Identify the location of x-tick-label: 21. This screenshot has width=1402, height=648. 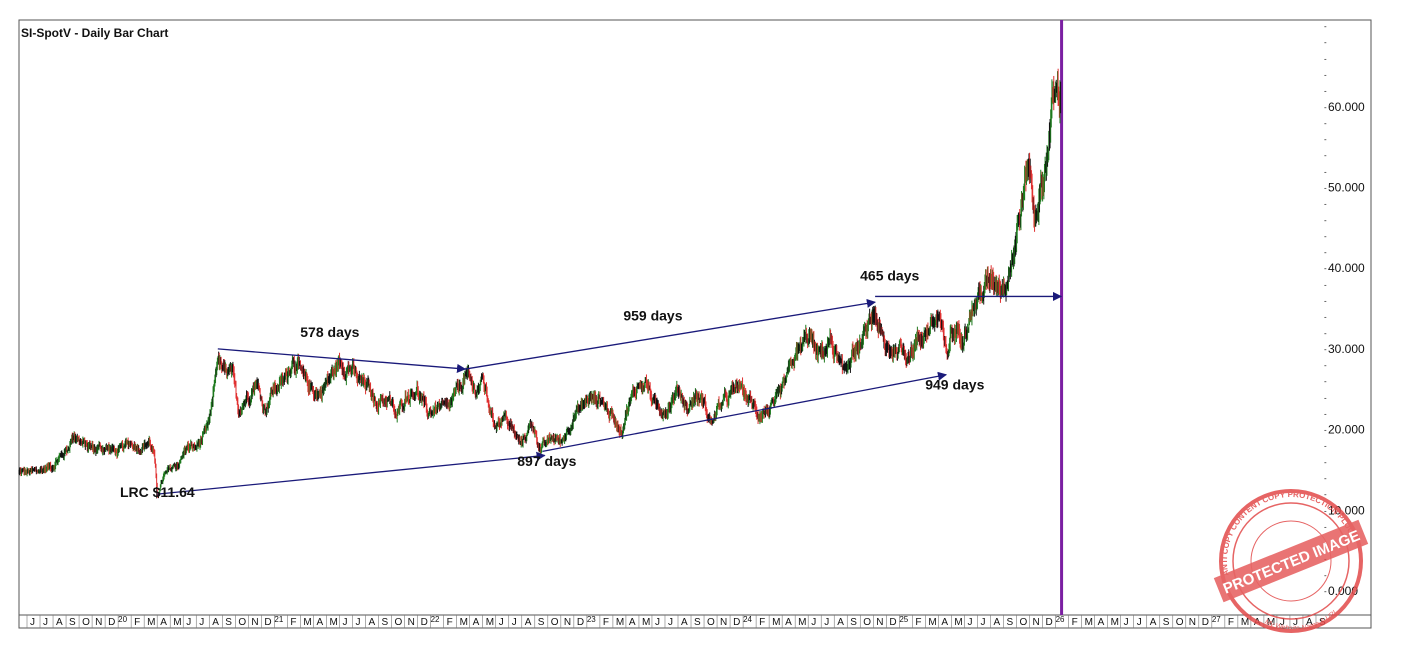
(278, 619).